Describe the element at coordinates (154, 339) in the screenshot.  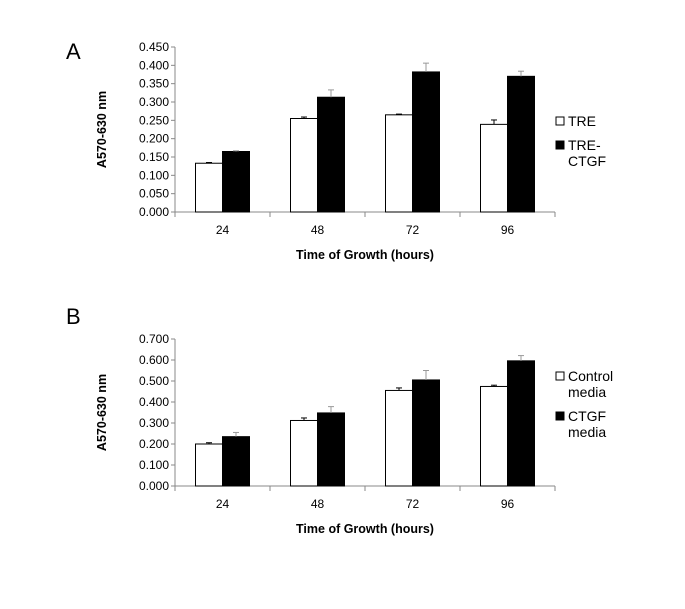
I see `y-tick-label: 0.700` at that location.